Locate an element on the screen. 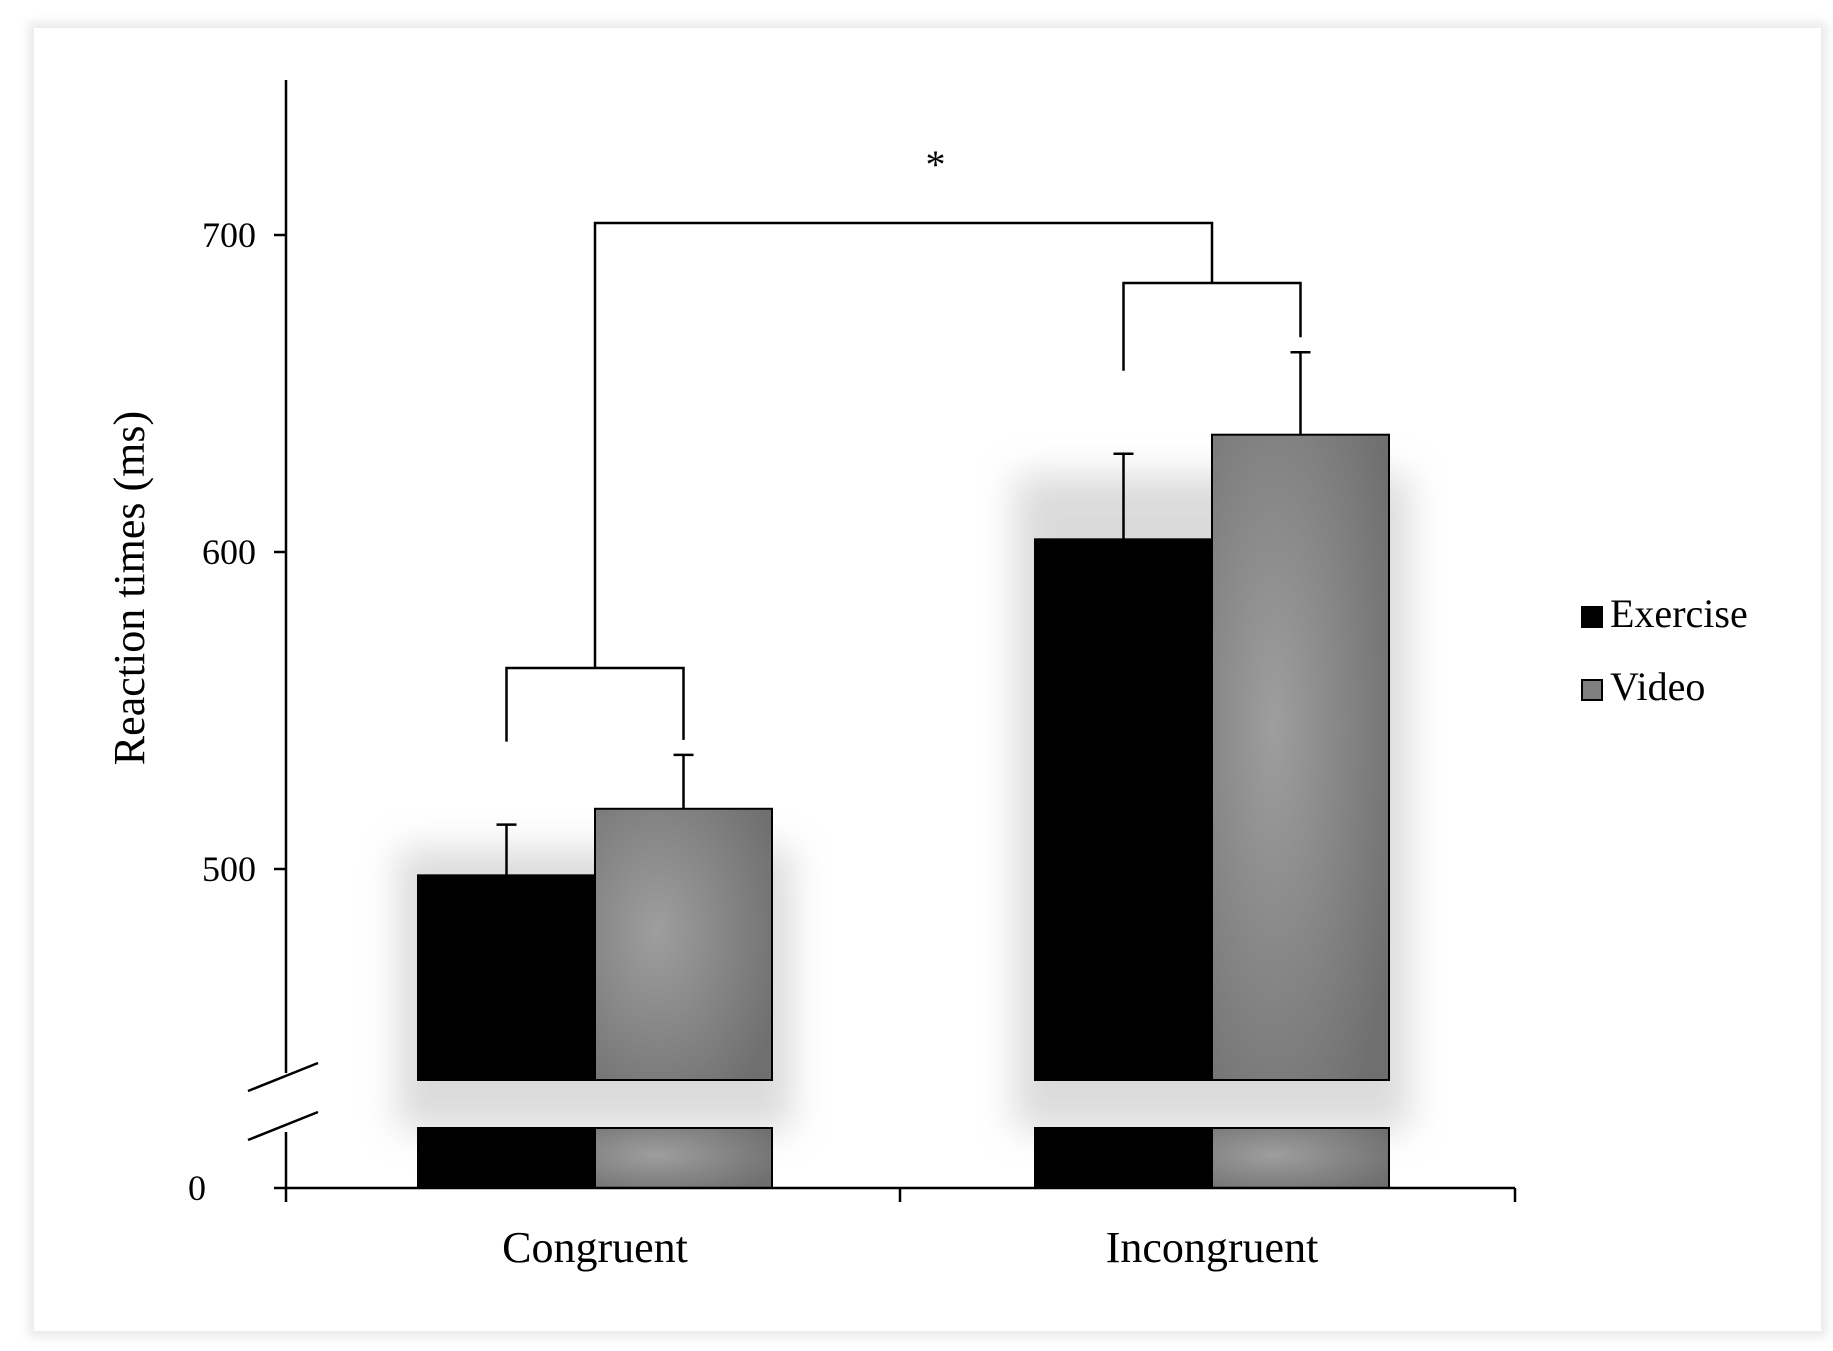  group-bracket-incongruent is located at coordinates (1212, 326).